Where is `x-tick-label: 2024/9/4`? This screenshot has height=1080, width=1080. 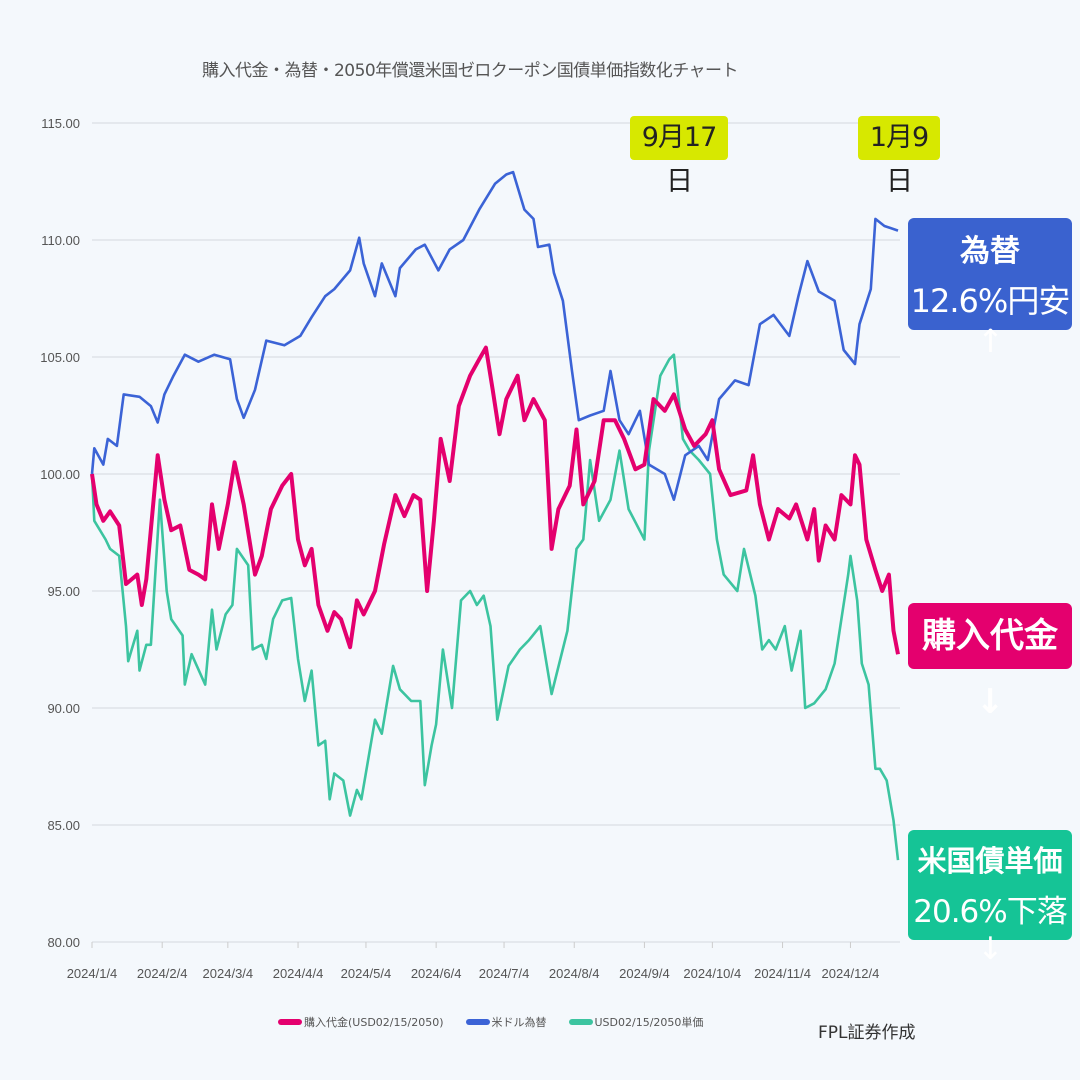
x-tick-label: 2024/9/4 is located at coordinates (644, 973).